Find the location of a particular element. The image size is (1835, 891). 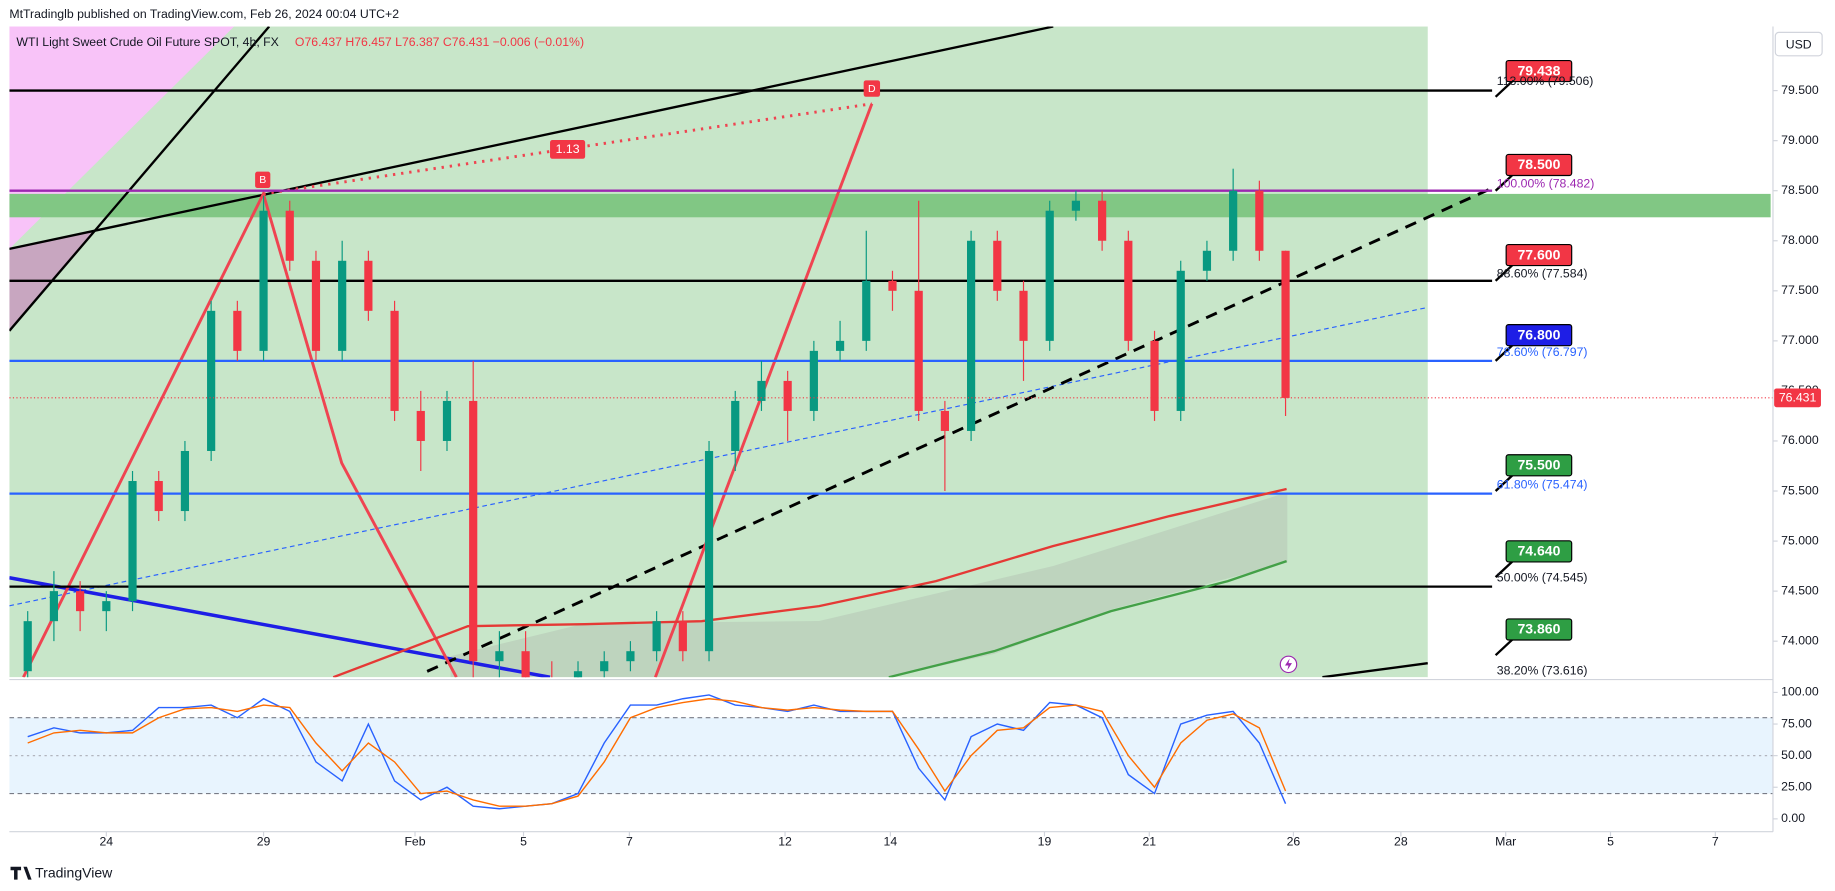

last-price-tag is located at coordinates (1797, 398).